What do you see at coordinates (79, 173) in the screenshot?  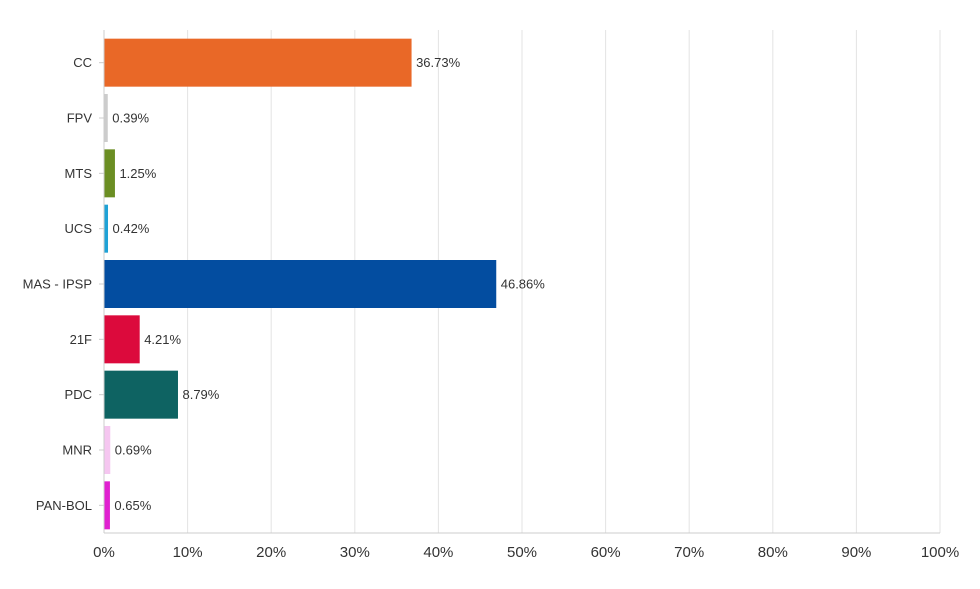 I see `category-label: MTS` at bounding box center [79, 173].